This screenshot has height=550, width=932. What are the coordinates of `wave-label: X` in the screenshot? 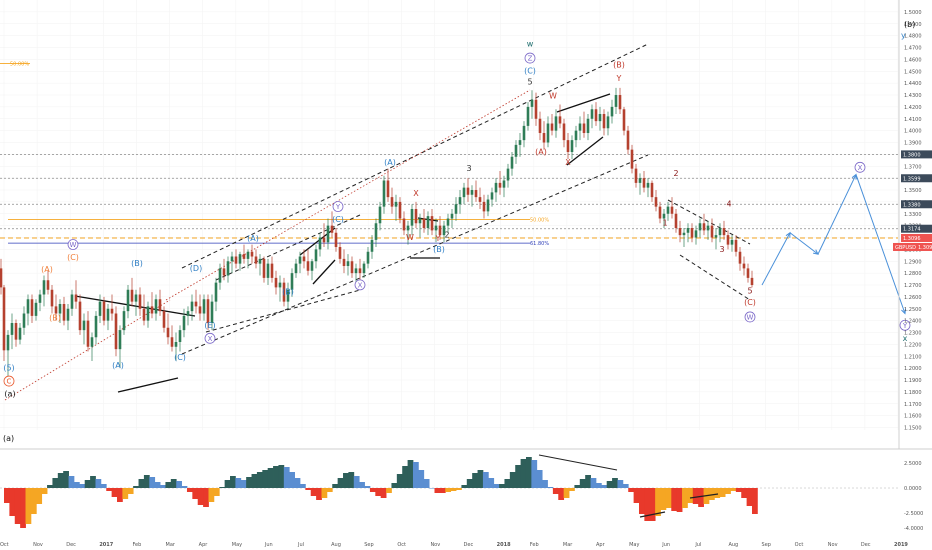 It's located at (210, 339).